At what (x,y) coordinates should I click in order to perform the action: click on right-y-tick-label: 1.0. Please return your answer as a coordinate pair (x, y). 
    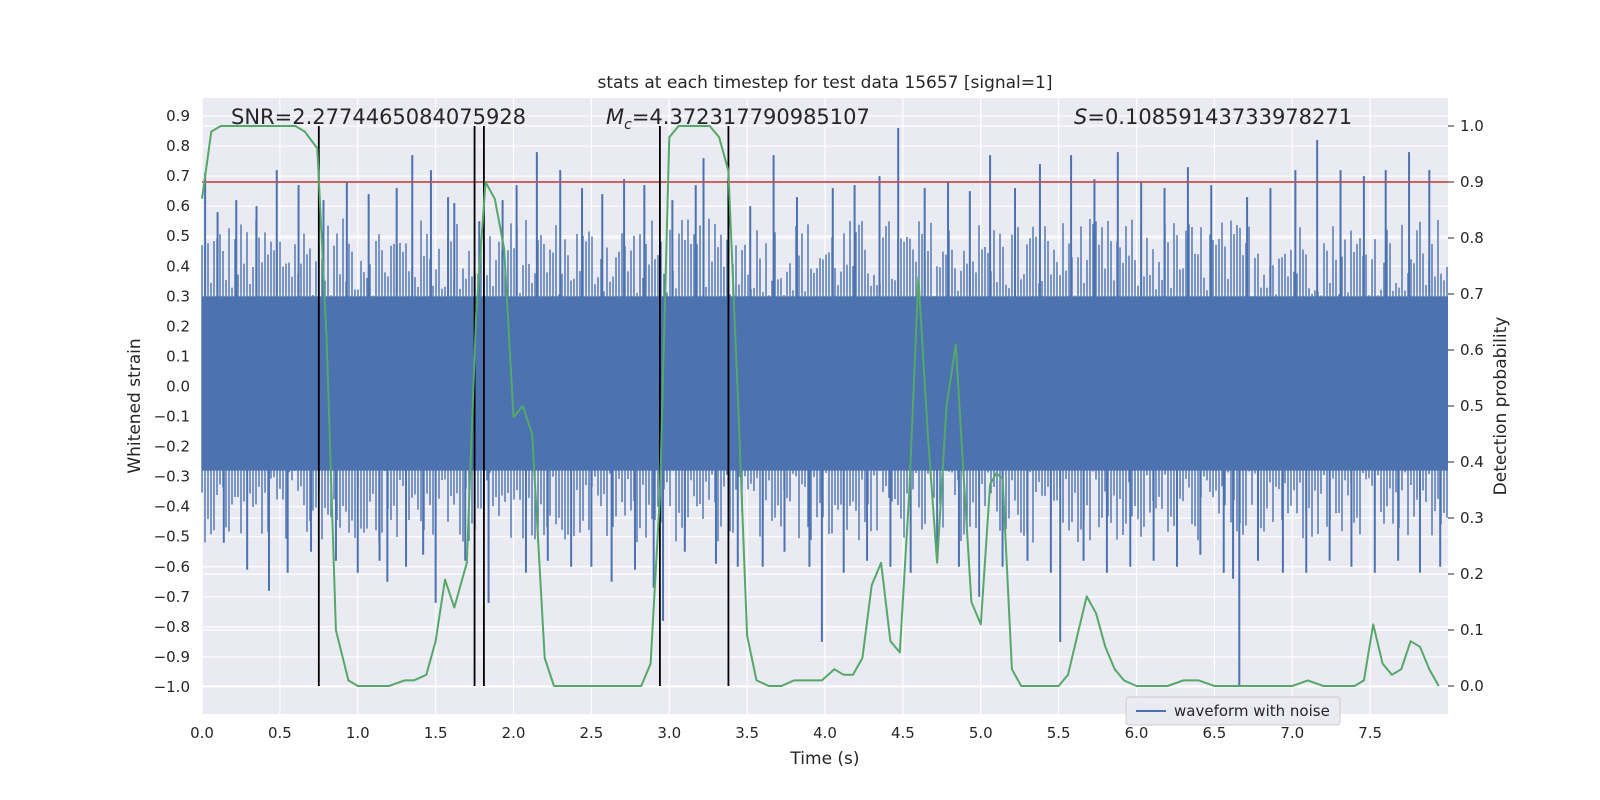
    Looking at the image, I should click on (1472, 126).